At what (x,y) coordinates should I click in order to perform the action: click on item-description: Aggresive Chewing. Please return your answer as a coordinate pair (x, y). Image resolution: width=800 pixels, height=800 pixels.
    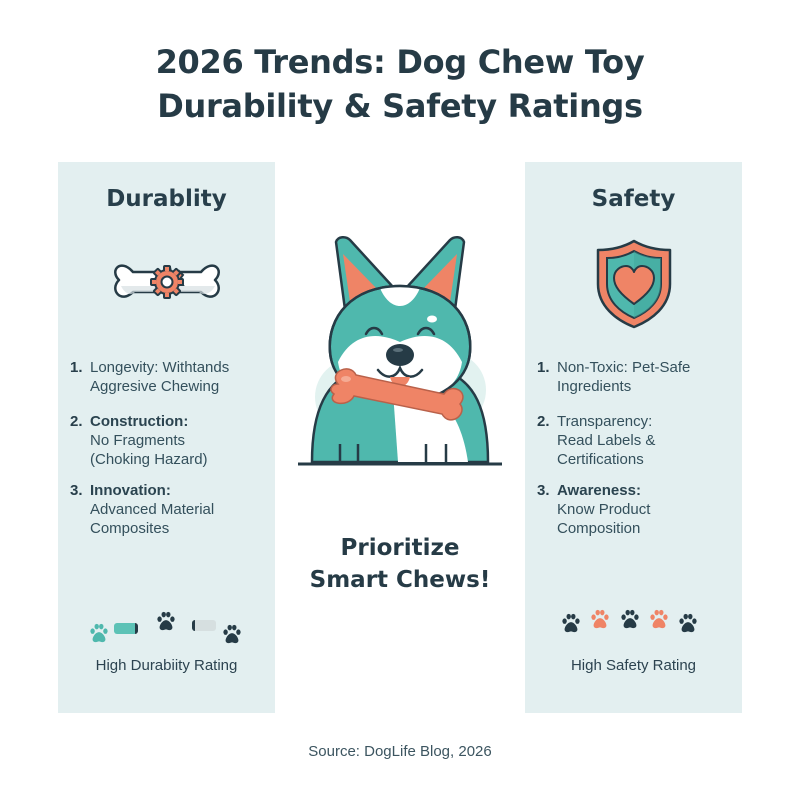
    Looking at the image, I should click on (155, 386).